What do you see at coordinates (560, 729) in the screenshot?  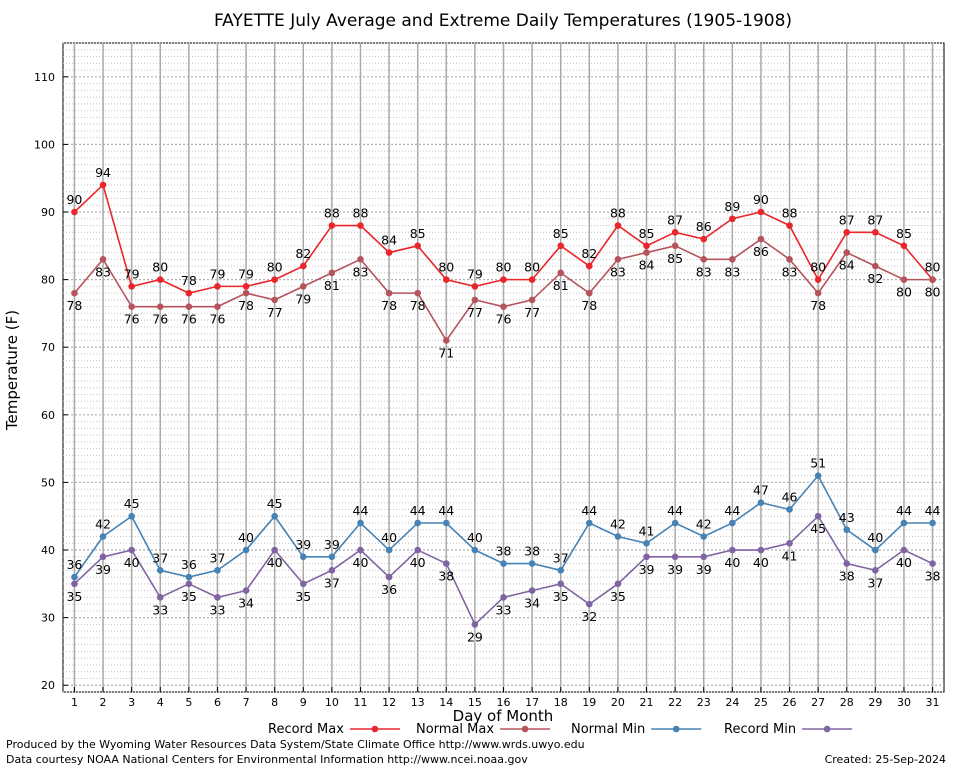 I see `legend: Record Max Normal Max Normal Min Record Min` at bounding box center [560, 729].